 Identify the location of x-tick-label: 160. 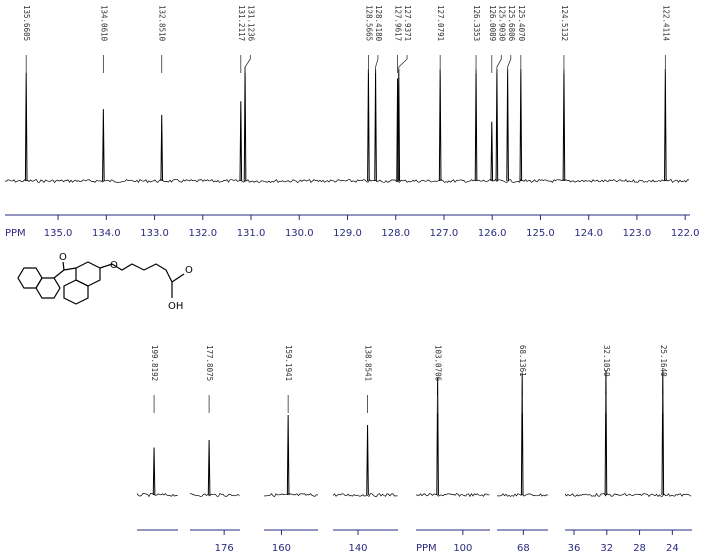
(281, 548).